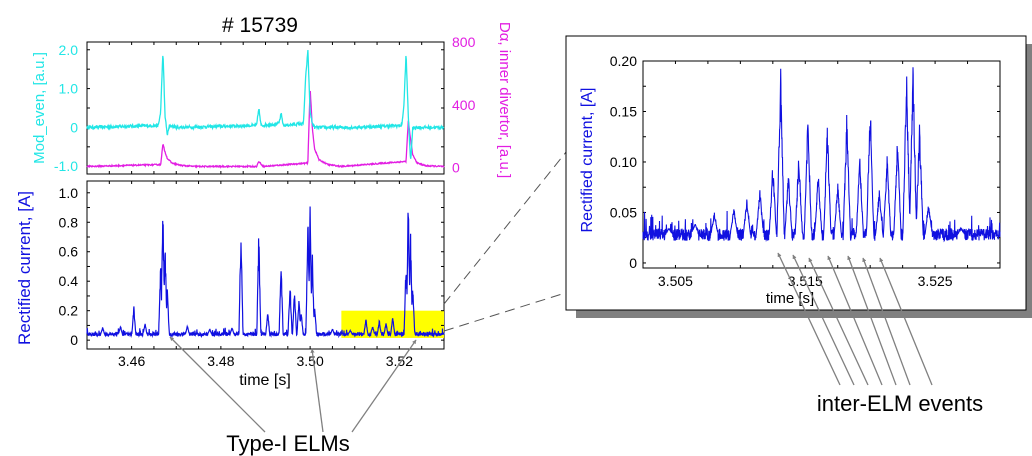 The image size is (1032, 456). What do you see at coordinates (587, 160) in the screenshot?
I see `inset-y-axis-label: Rectified current, [A]` at bounding box center [587, 160].